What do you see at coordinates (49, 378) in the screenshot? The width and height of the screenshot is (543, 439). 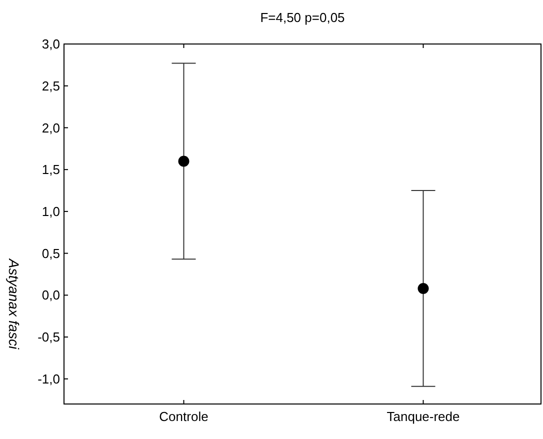 I see `y-tick-label: -1,0` at bounding box center [49, 378].